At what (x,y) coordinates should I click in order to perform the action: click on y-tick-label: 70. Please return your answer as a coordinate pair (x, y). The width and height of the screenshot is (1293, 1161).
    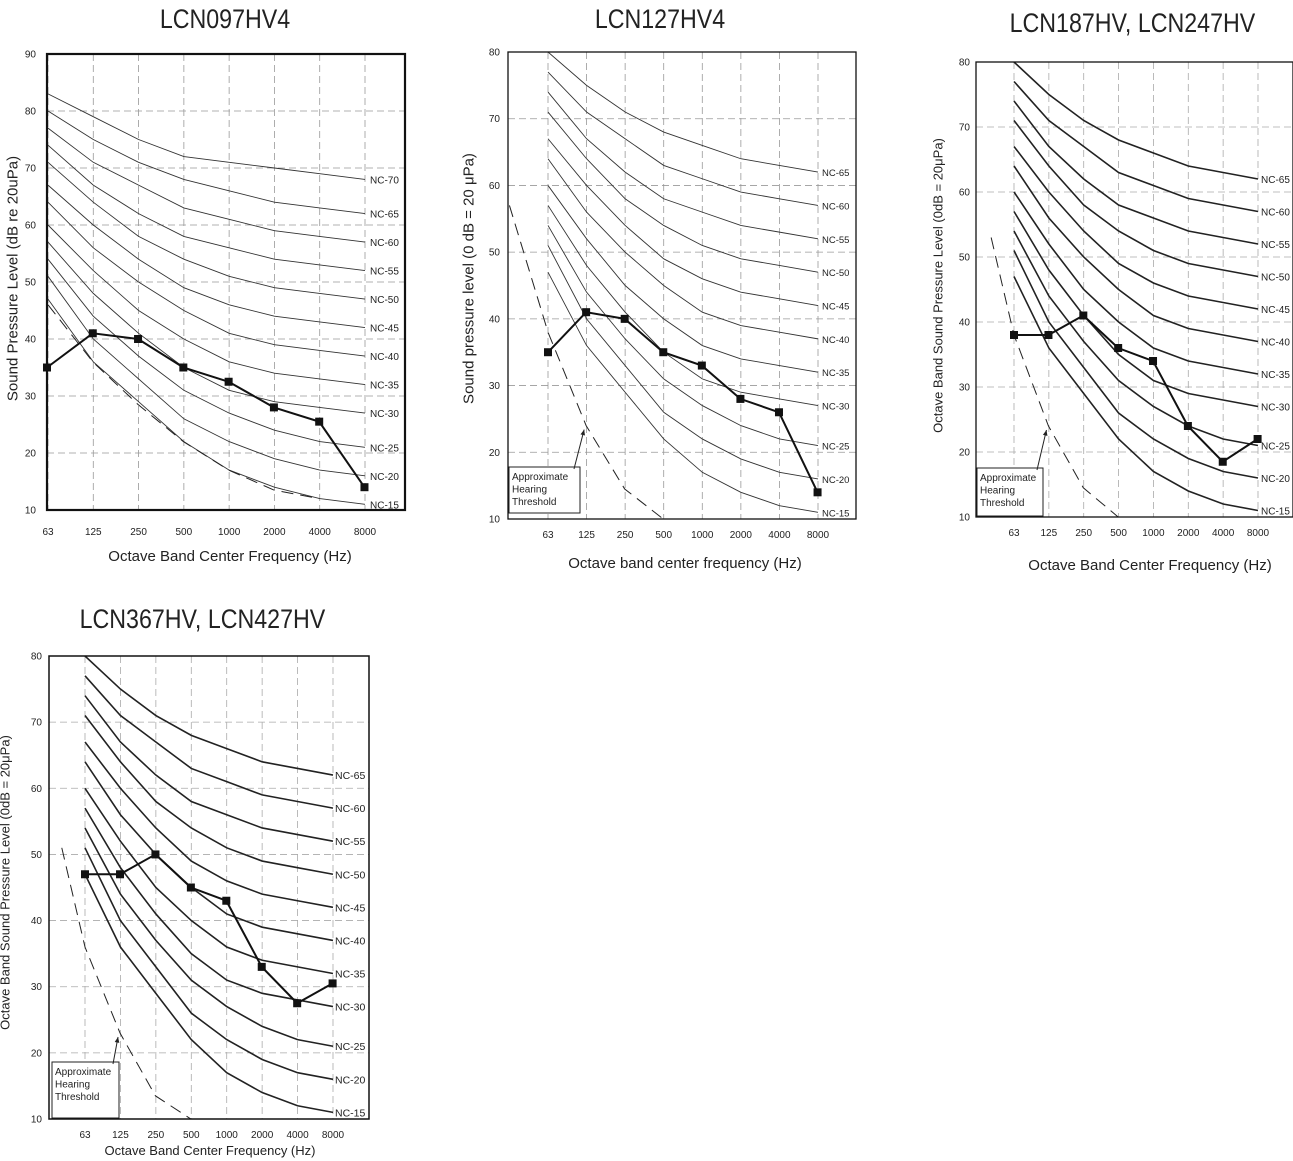
    Looking at the image, I should click on (965, 128).